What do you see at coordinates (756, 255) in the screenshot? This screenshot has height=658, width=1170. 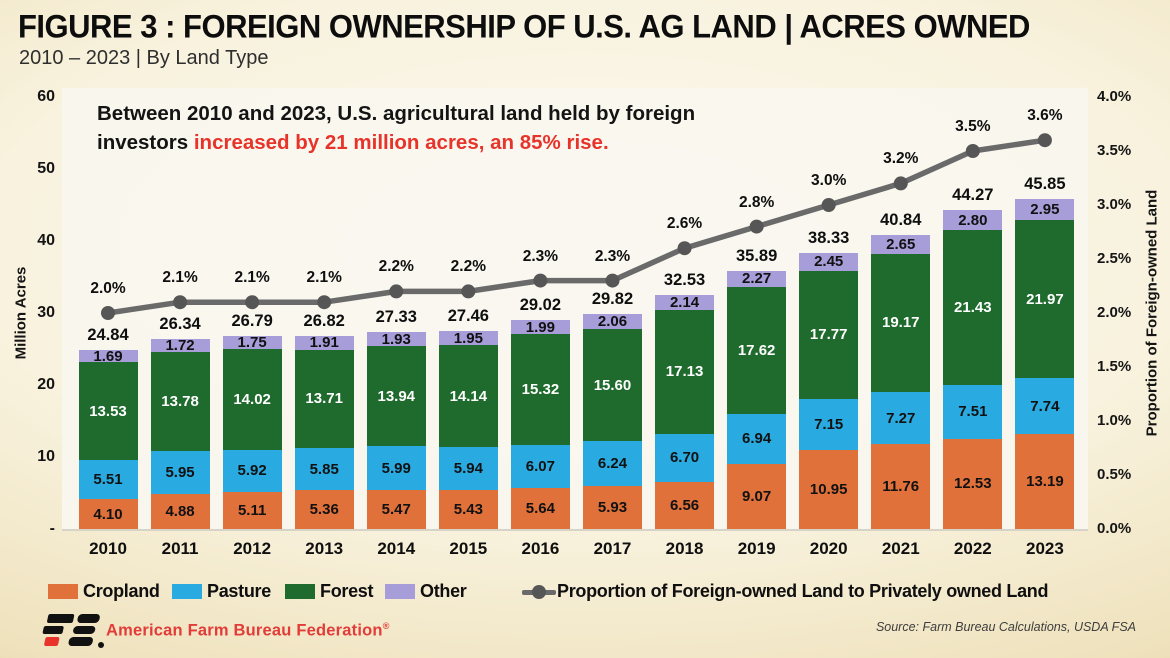 I see `bar-total-label: 35.89` at bounding box center [756, 255].